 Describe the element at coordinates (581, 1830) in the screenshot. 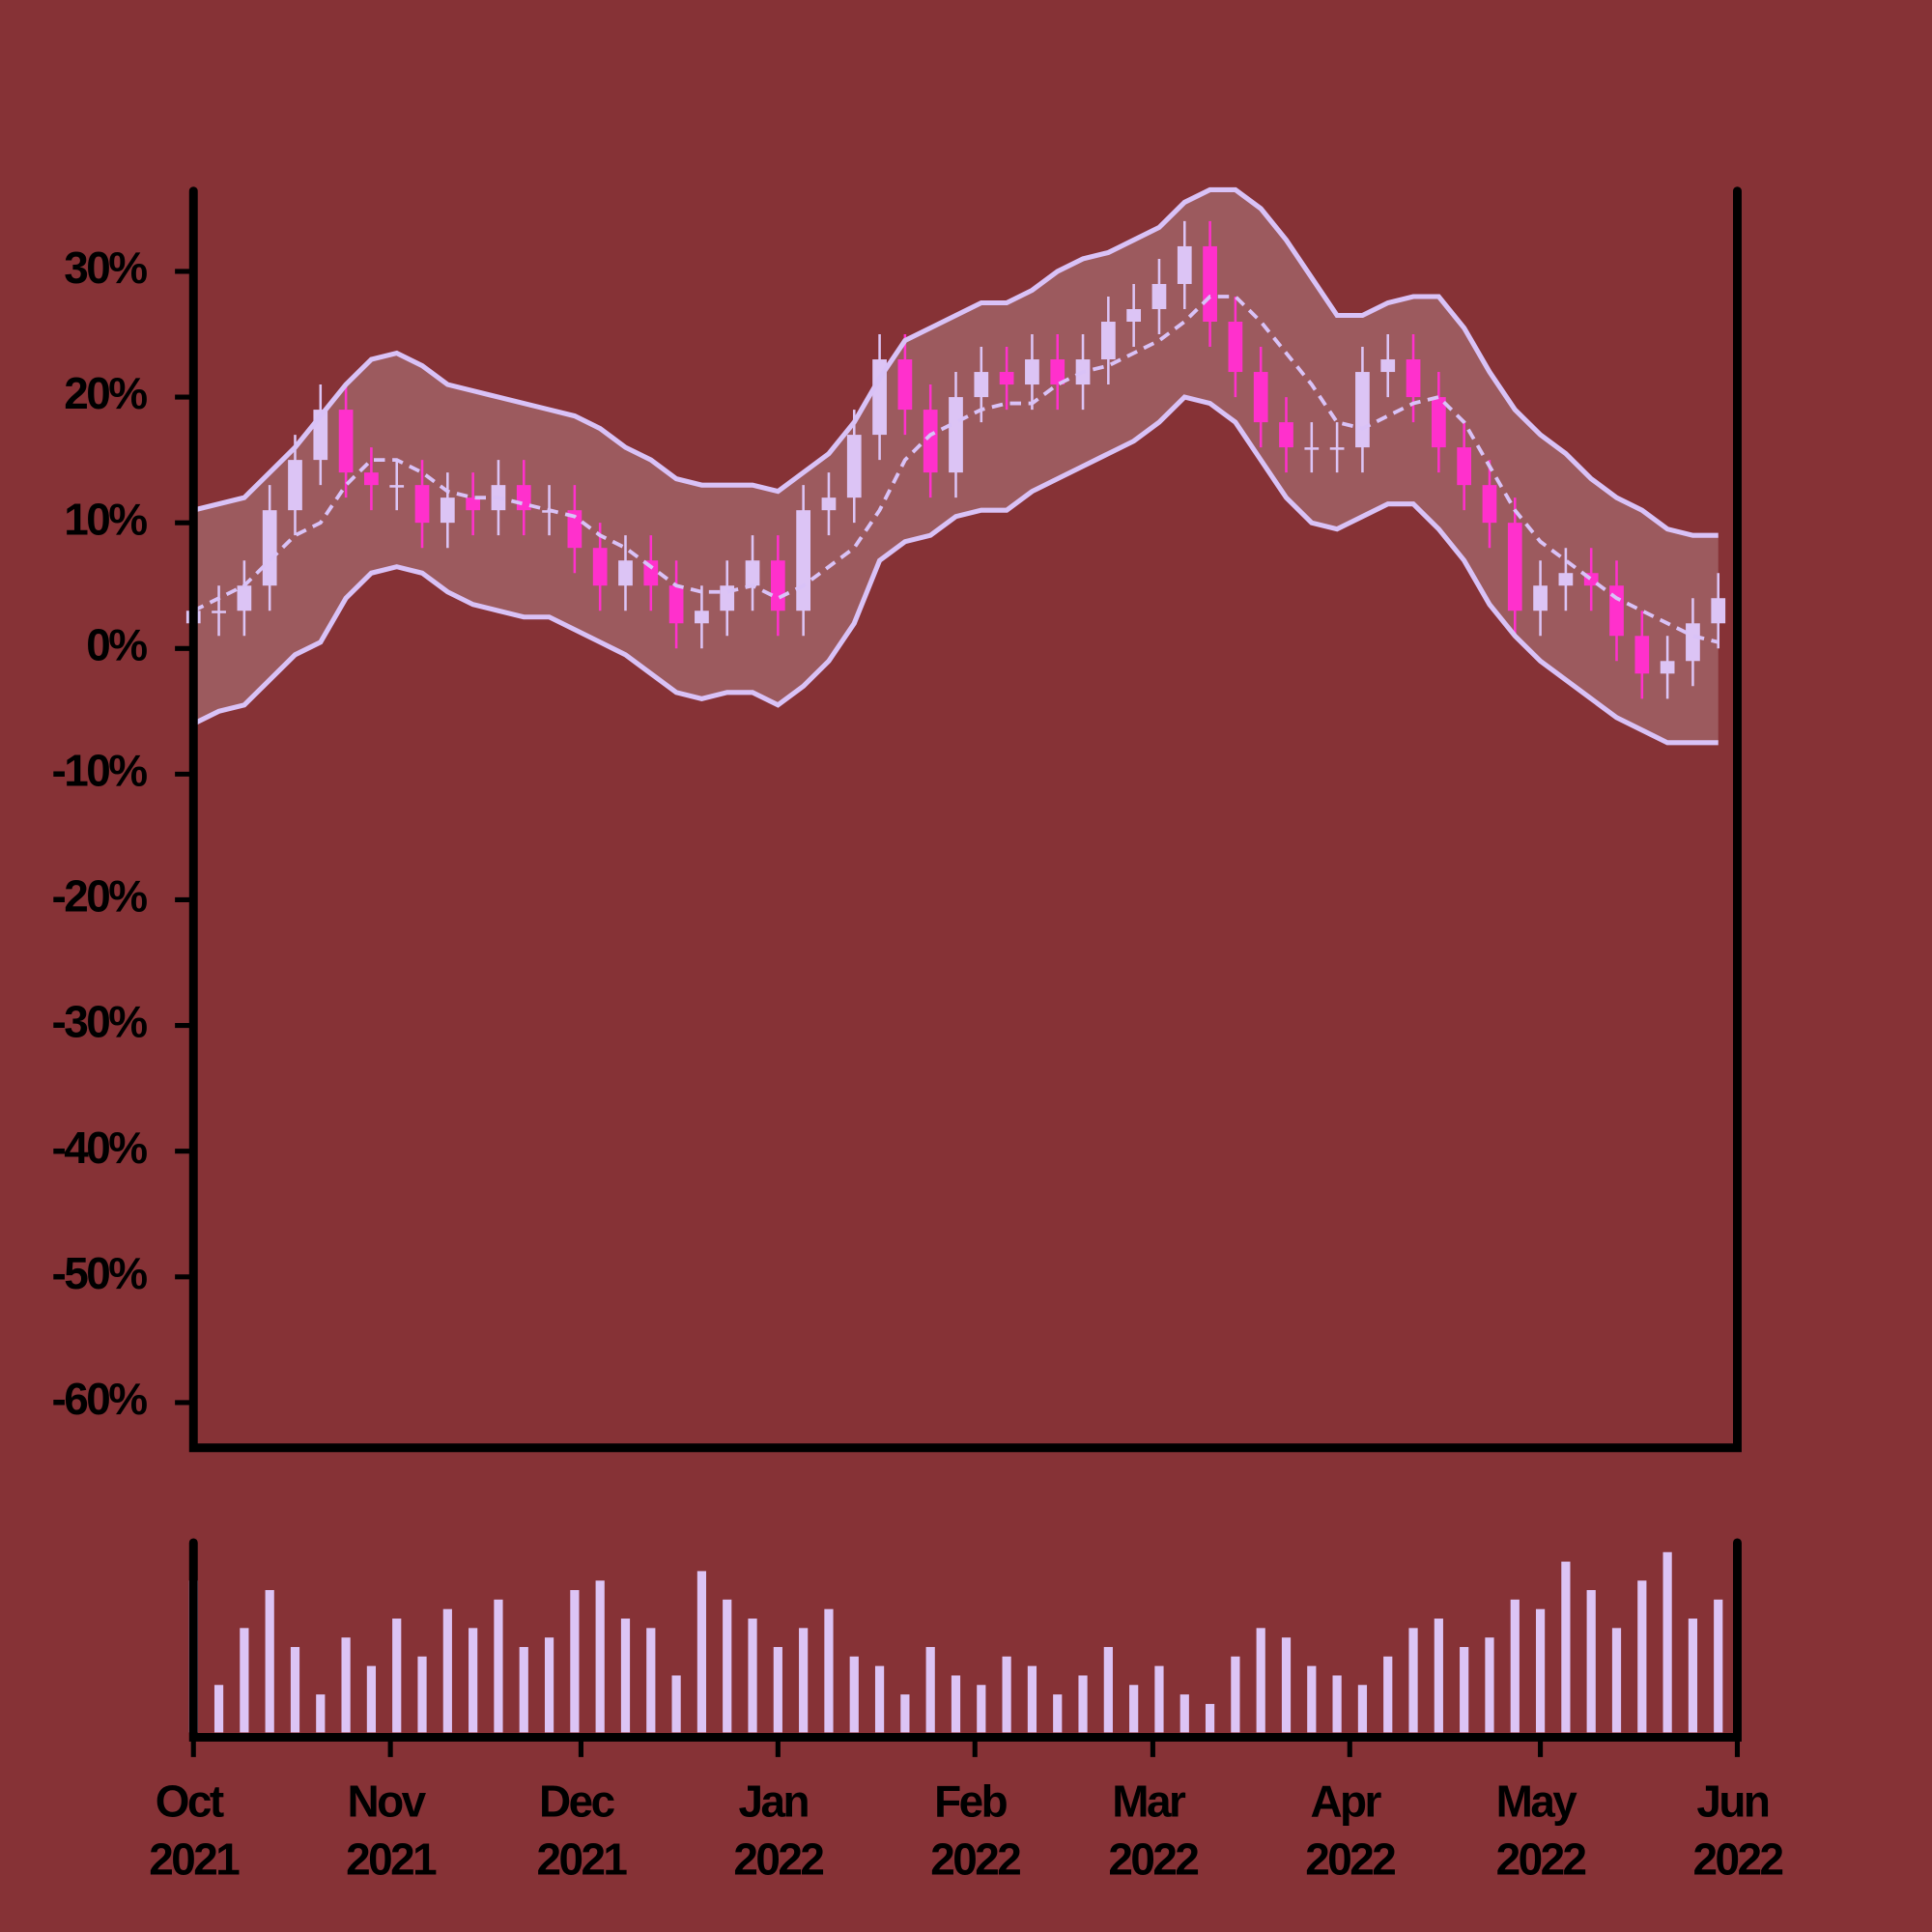

I see `x-tick-label: Dec 2021` at that location.